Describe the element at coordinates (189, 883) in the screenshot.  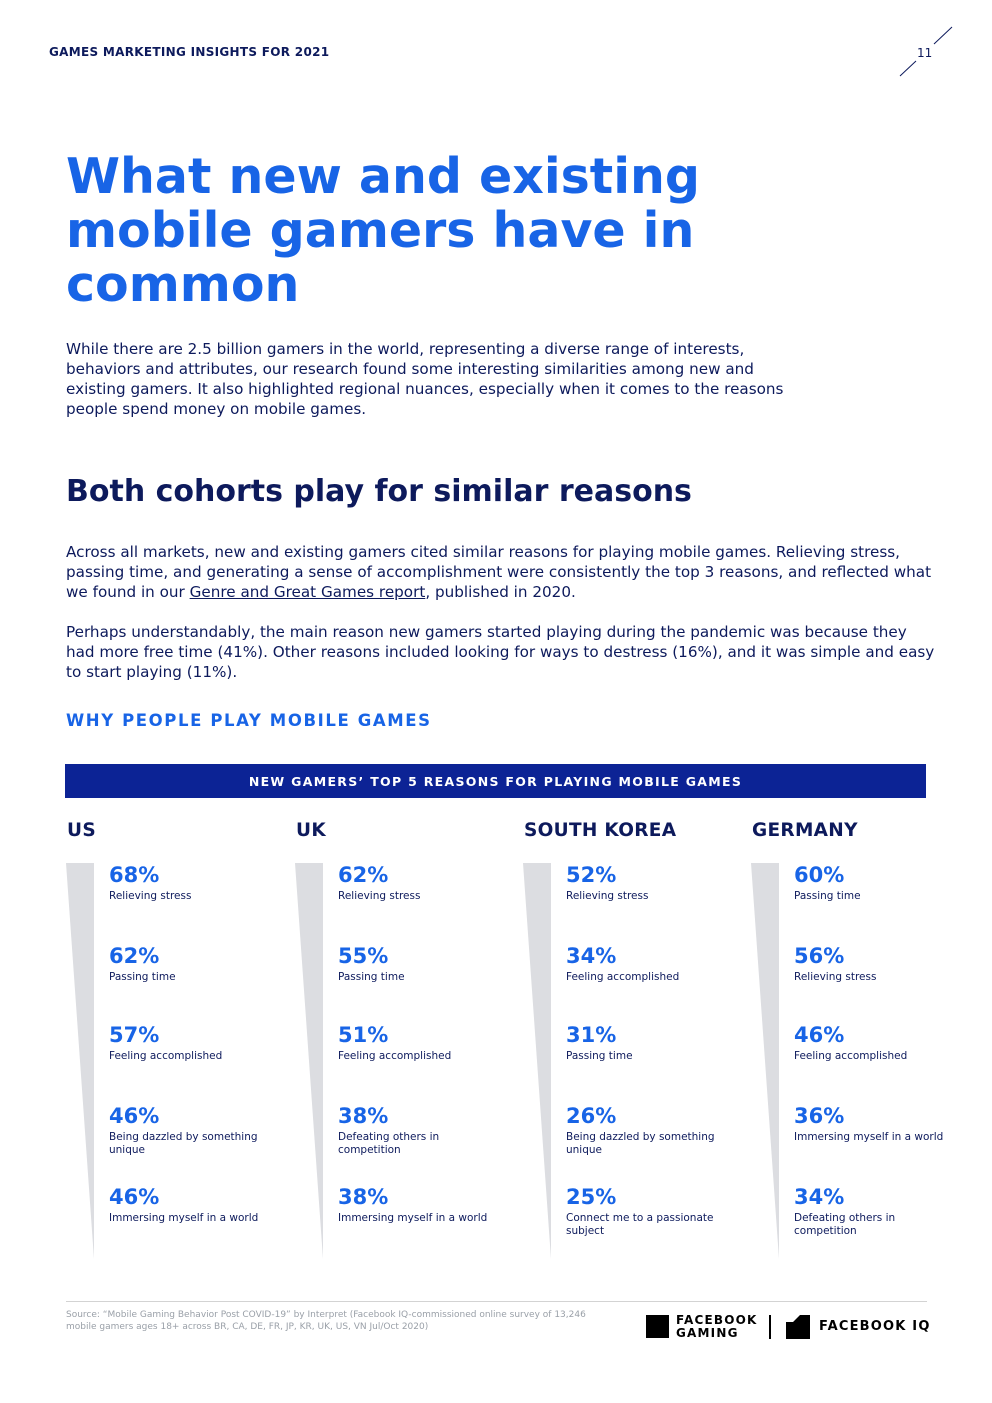
I see `reason-item: 68% Relieving stress` at that location.